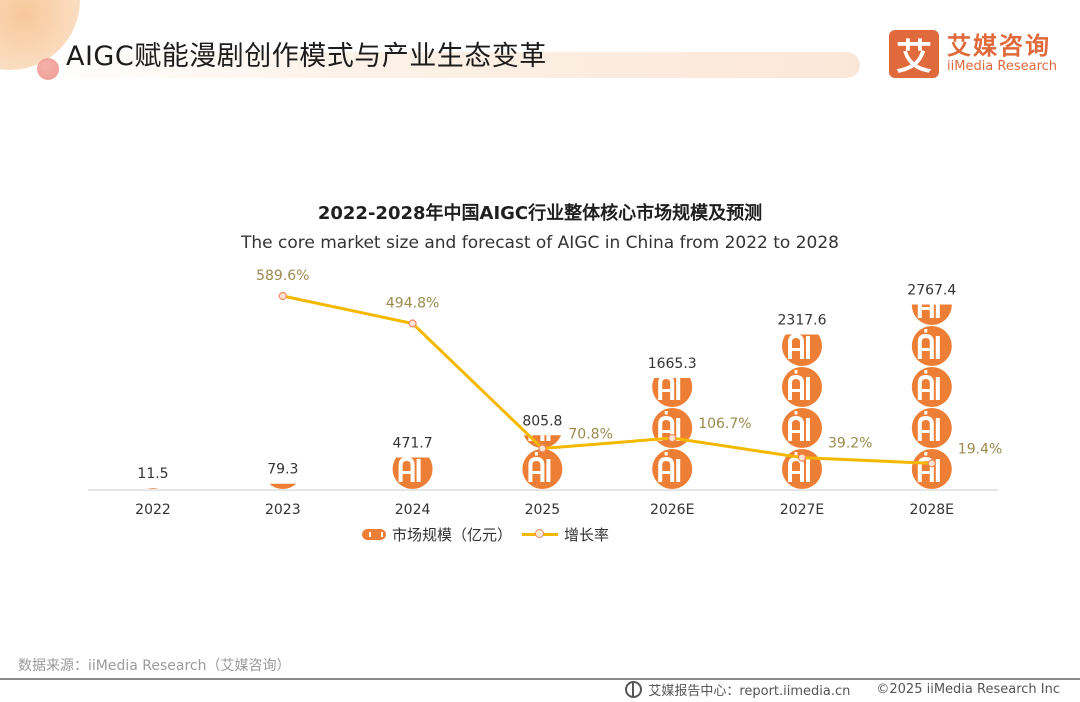 The width and height of the screenshot is (1080, 702). What do you see at coordinates (413, 510) in the screenshot?
I see `x-tick-label: 2024` at bounding box center [413, 510].